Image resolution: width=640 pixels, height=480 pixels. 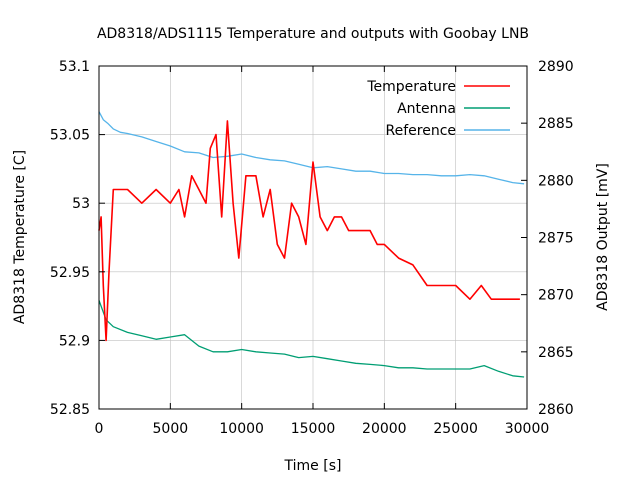 I want to click on y2-tick-label: 2890, so click(x=556, y=67).